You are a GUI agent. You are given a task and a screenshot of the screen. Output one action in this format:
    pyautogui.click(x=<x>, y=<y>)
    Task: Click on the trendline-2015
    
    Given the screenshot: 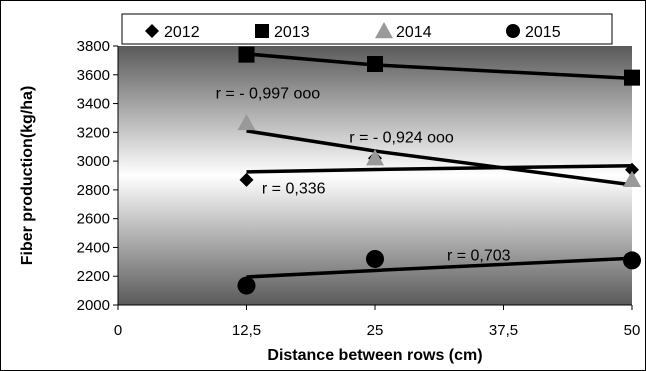 What is the action you would take?
    pyautogui.click(x=439, y=267)
    